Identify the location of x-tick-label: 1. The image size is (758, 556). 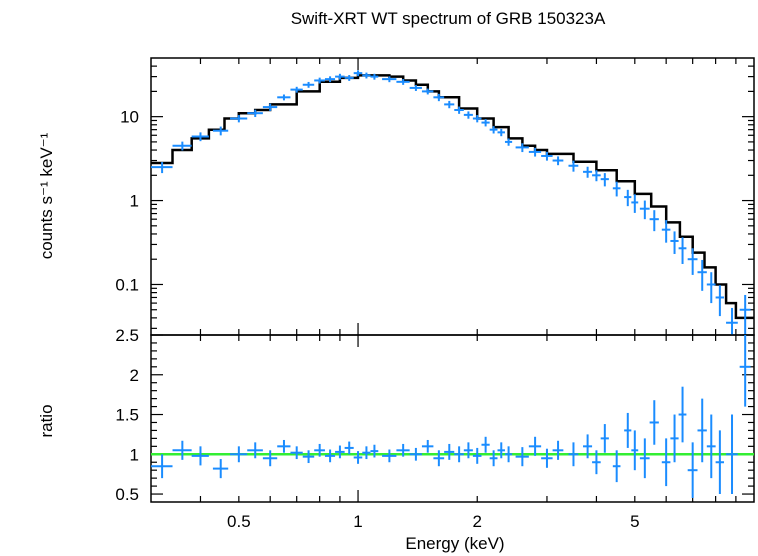
(357, 521).